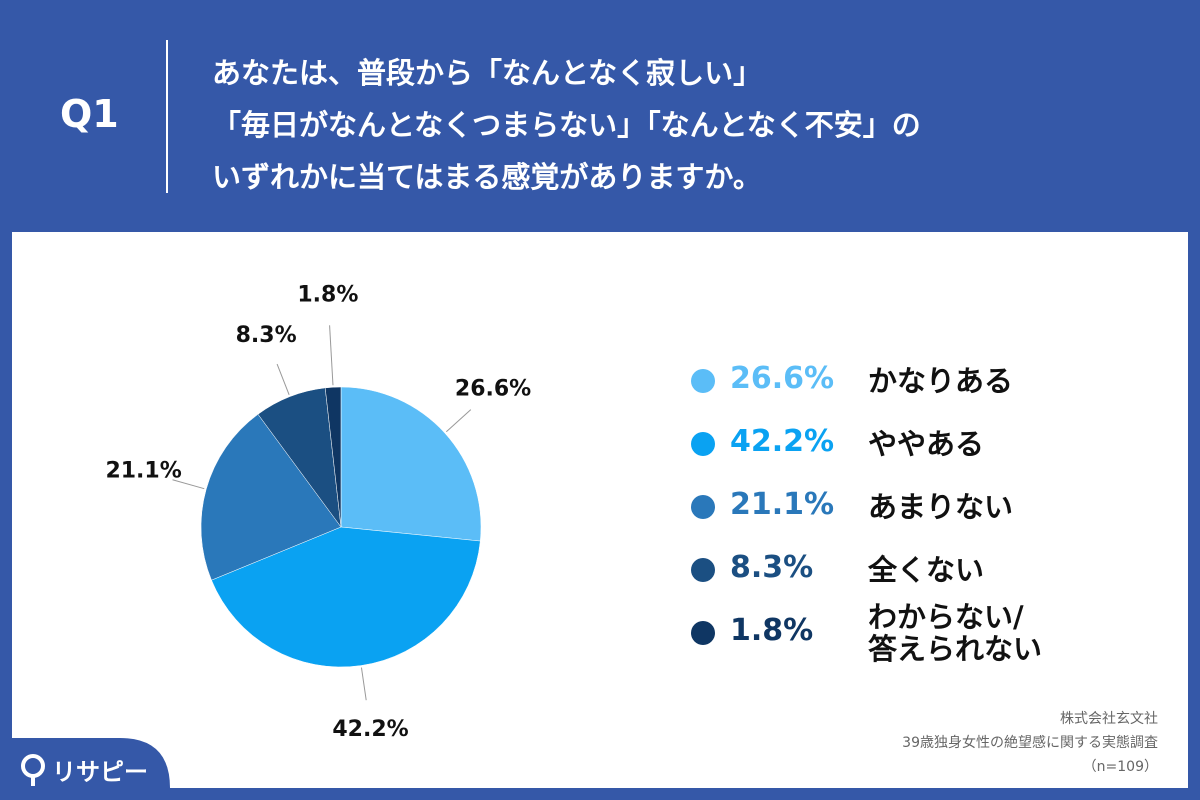 The height and width of the screenshot is (800, 1200). What do you see at coordinates (926, 570) in the screenshot?
I see `legend-label: 全くない` at bounding box center [926, 570].